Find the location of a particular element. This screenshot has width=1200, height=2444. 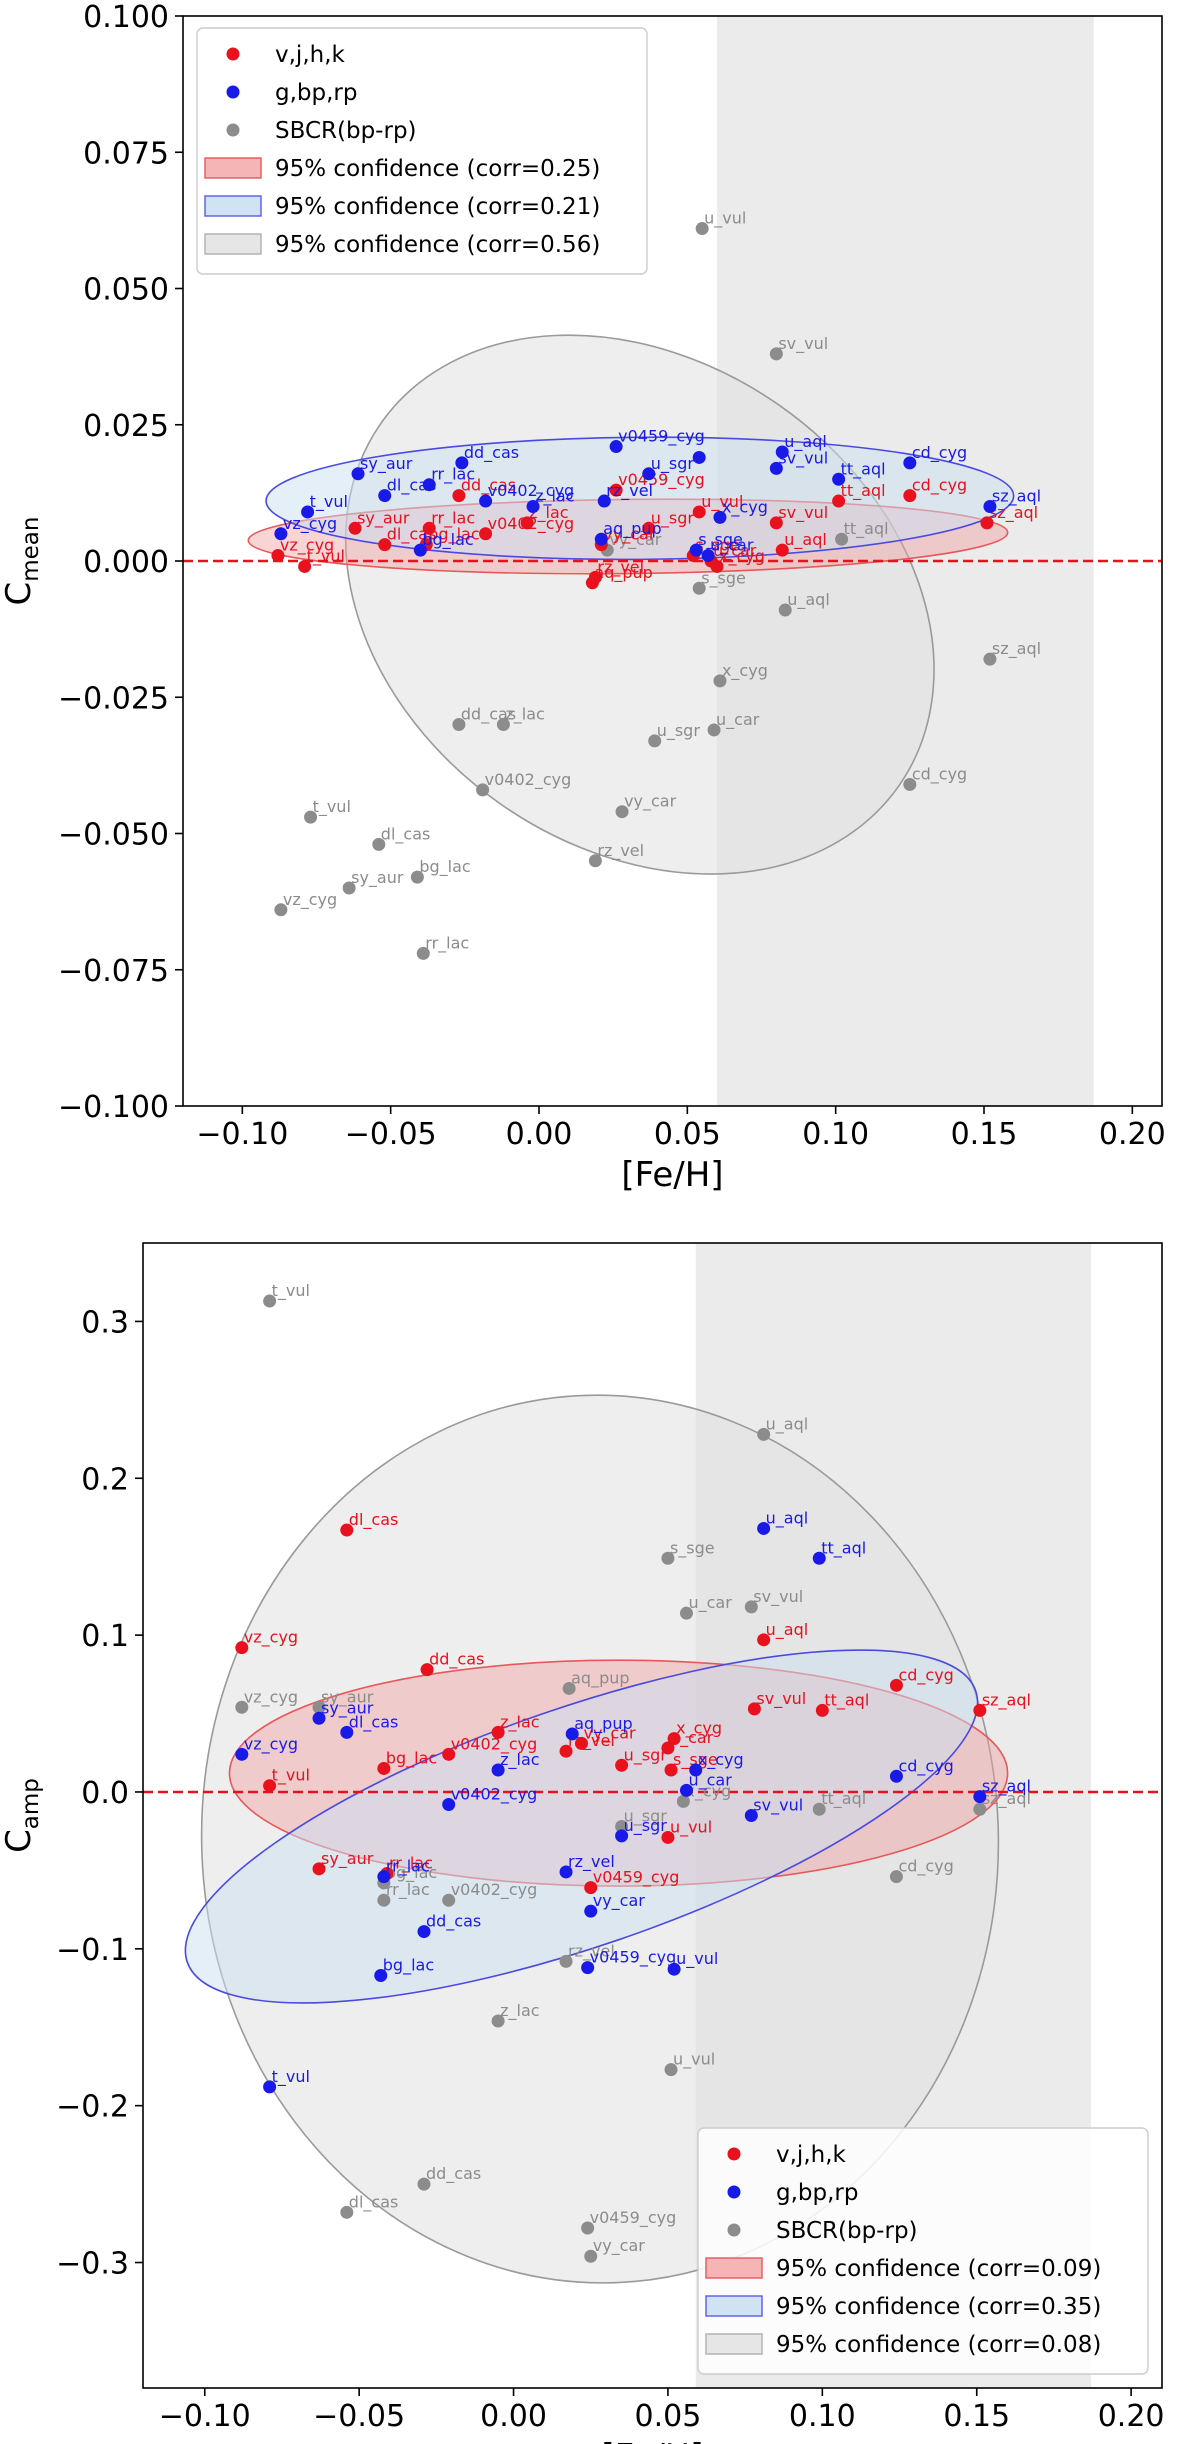

point-v-j-h-k-sz_aql is located at coordinates (987, 523).